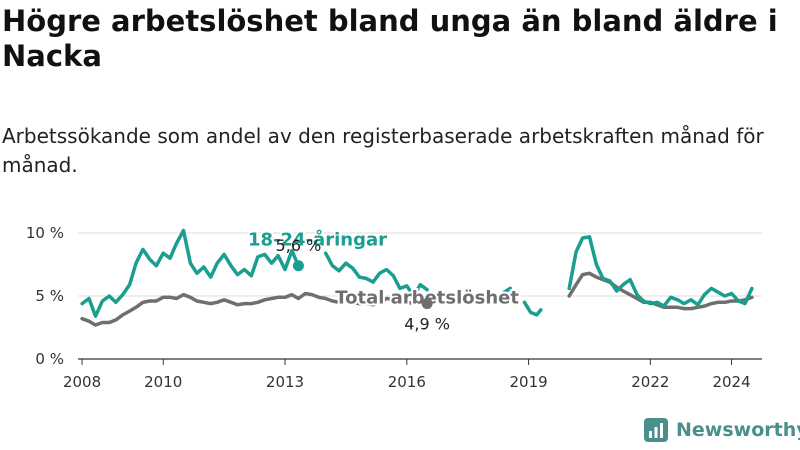 This screenshot has height=450, width=800. I want to click on x-tick-label: 2016, so click(407, 382).